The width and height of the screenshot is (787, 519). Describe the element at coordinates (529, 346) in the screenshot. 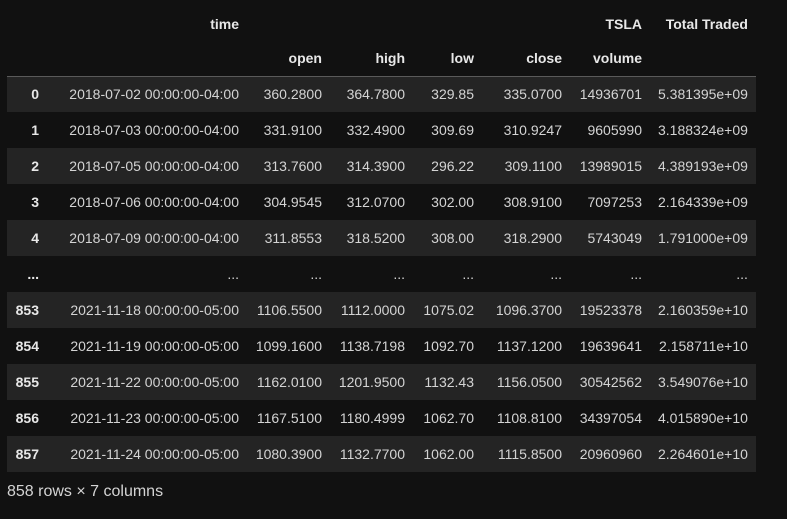

I see `table-cell: 1137.1200` at that location.